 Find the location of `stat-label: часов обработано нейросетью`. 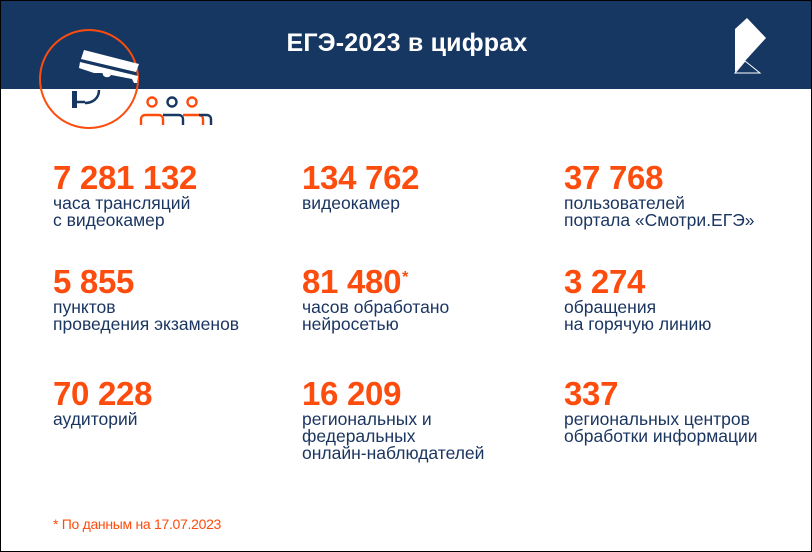

stat-label: часов обработано нейросетью is located at coordinates (376, 315).